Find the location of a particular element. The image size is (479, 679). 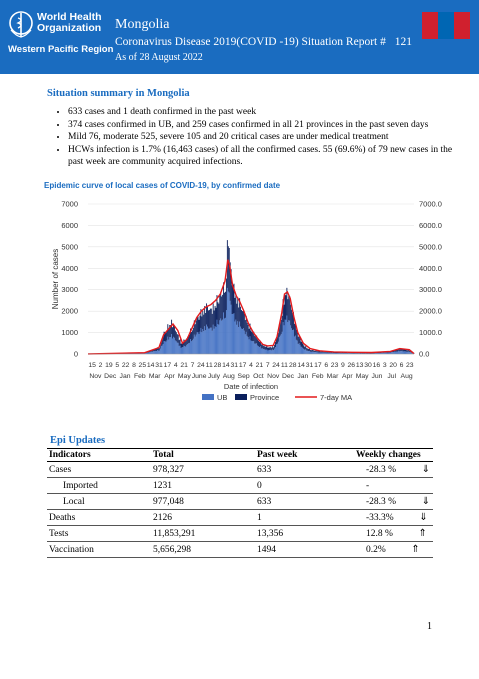

row-indicator: Vaccination is located at coordinates (99, 549).